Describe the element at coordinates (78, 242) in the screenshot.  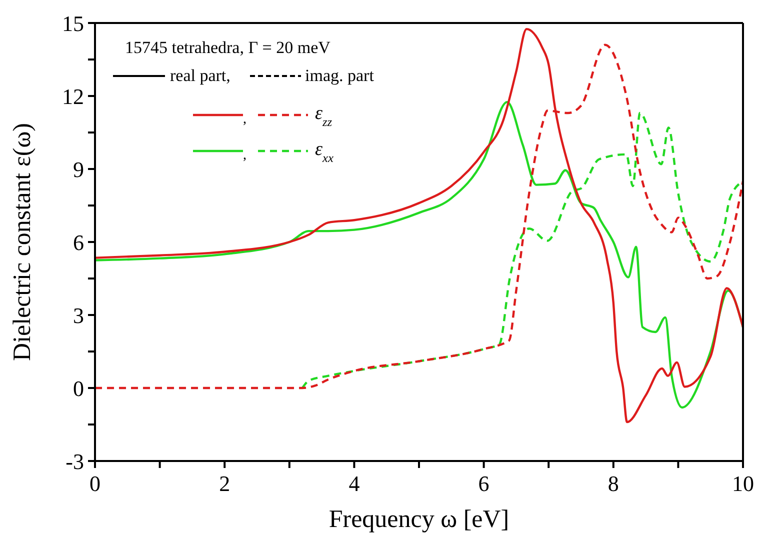
I see `y-tick-label: 6` at that location.